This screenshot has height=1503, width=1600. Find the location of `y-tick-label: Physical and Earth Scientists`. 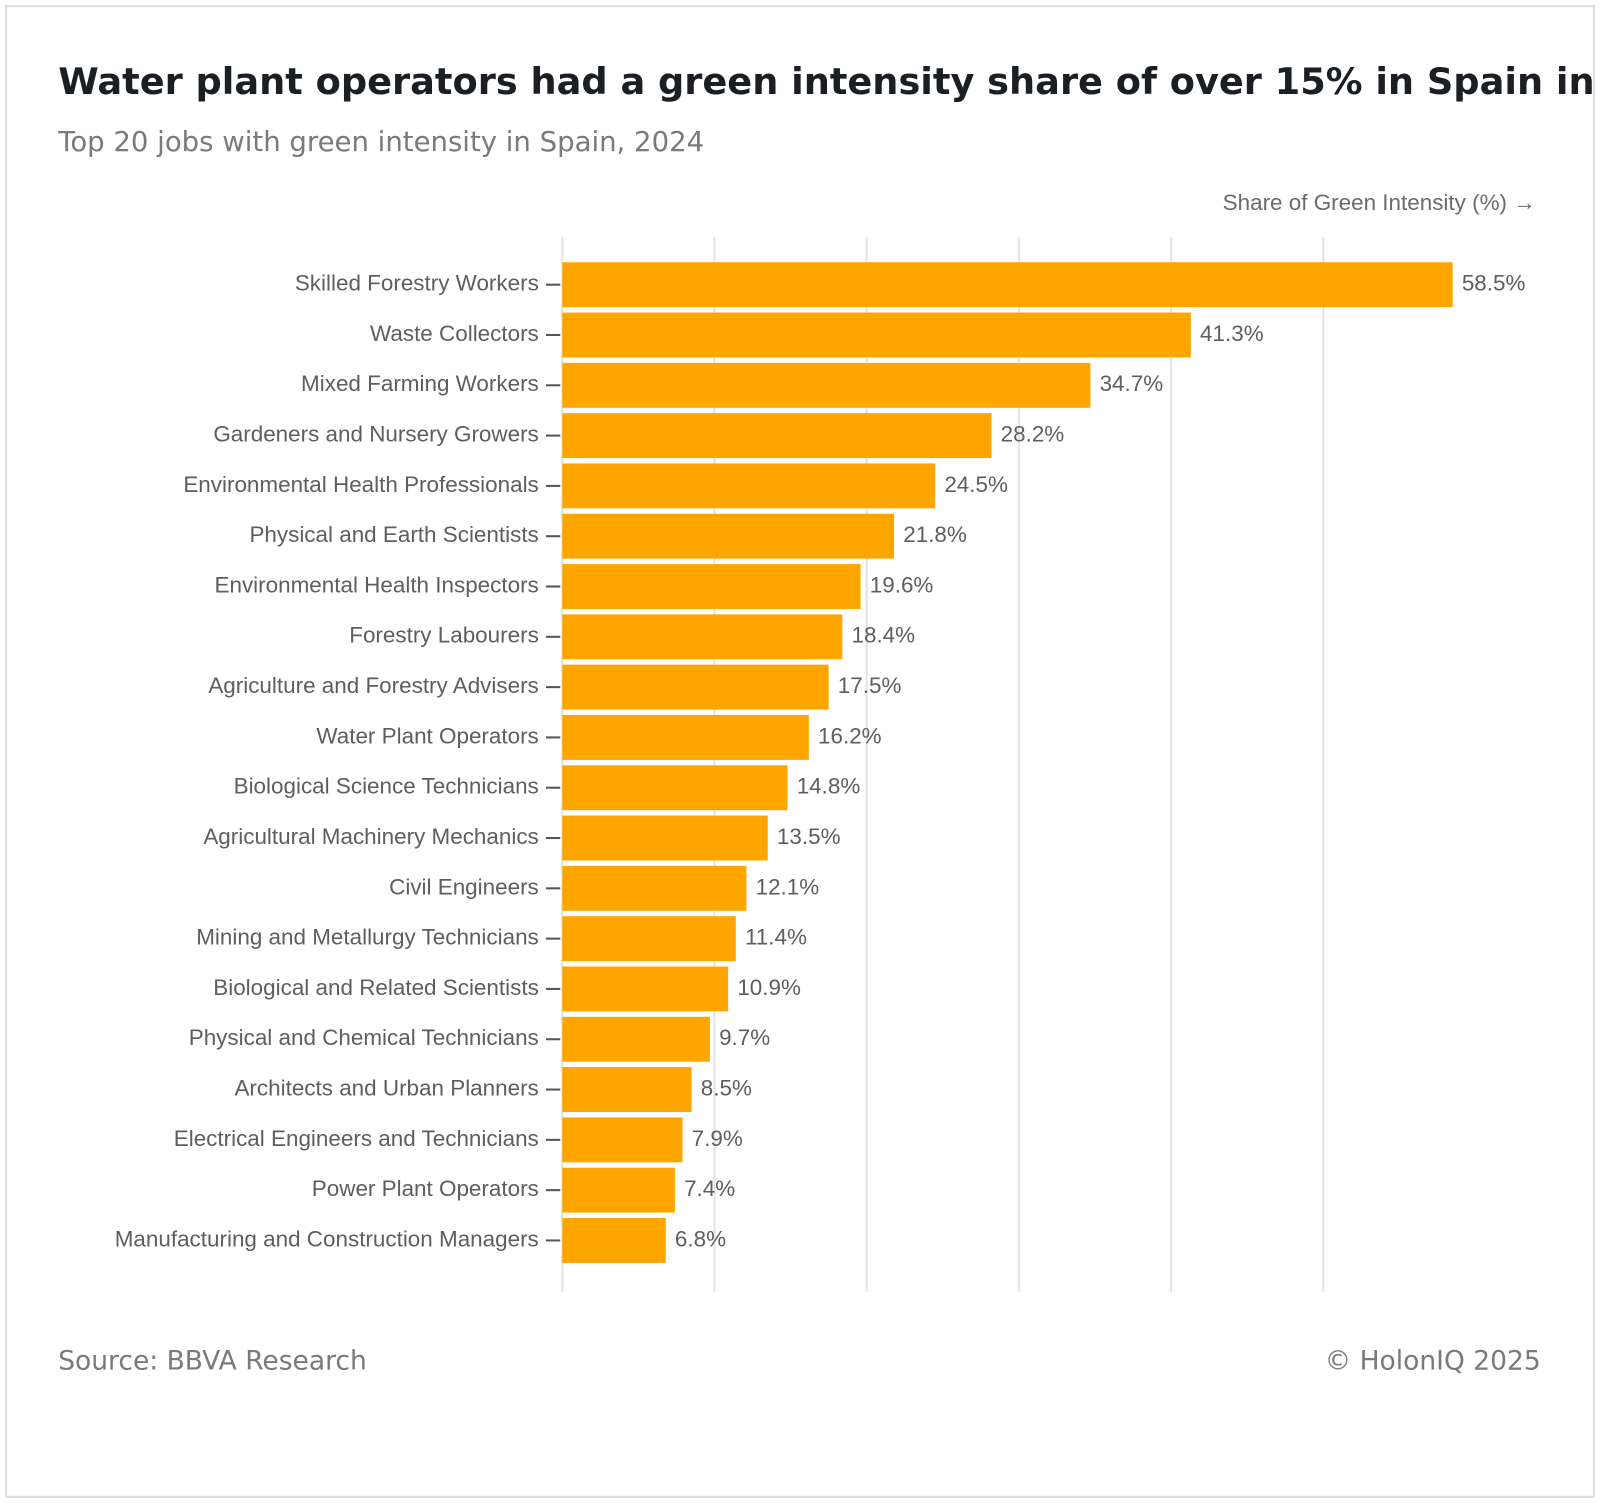

y-tick-label: Physical and Earth Scientists is located at coordinates (393, 534).